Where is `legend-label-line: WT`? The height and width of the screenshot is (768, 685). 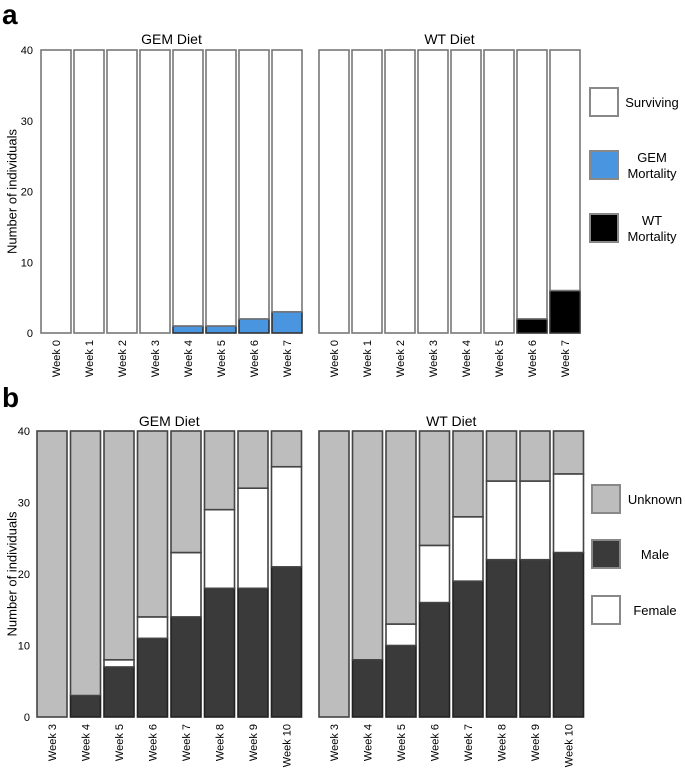
legend-label-line: WT is located at coordinates (652, 220).